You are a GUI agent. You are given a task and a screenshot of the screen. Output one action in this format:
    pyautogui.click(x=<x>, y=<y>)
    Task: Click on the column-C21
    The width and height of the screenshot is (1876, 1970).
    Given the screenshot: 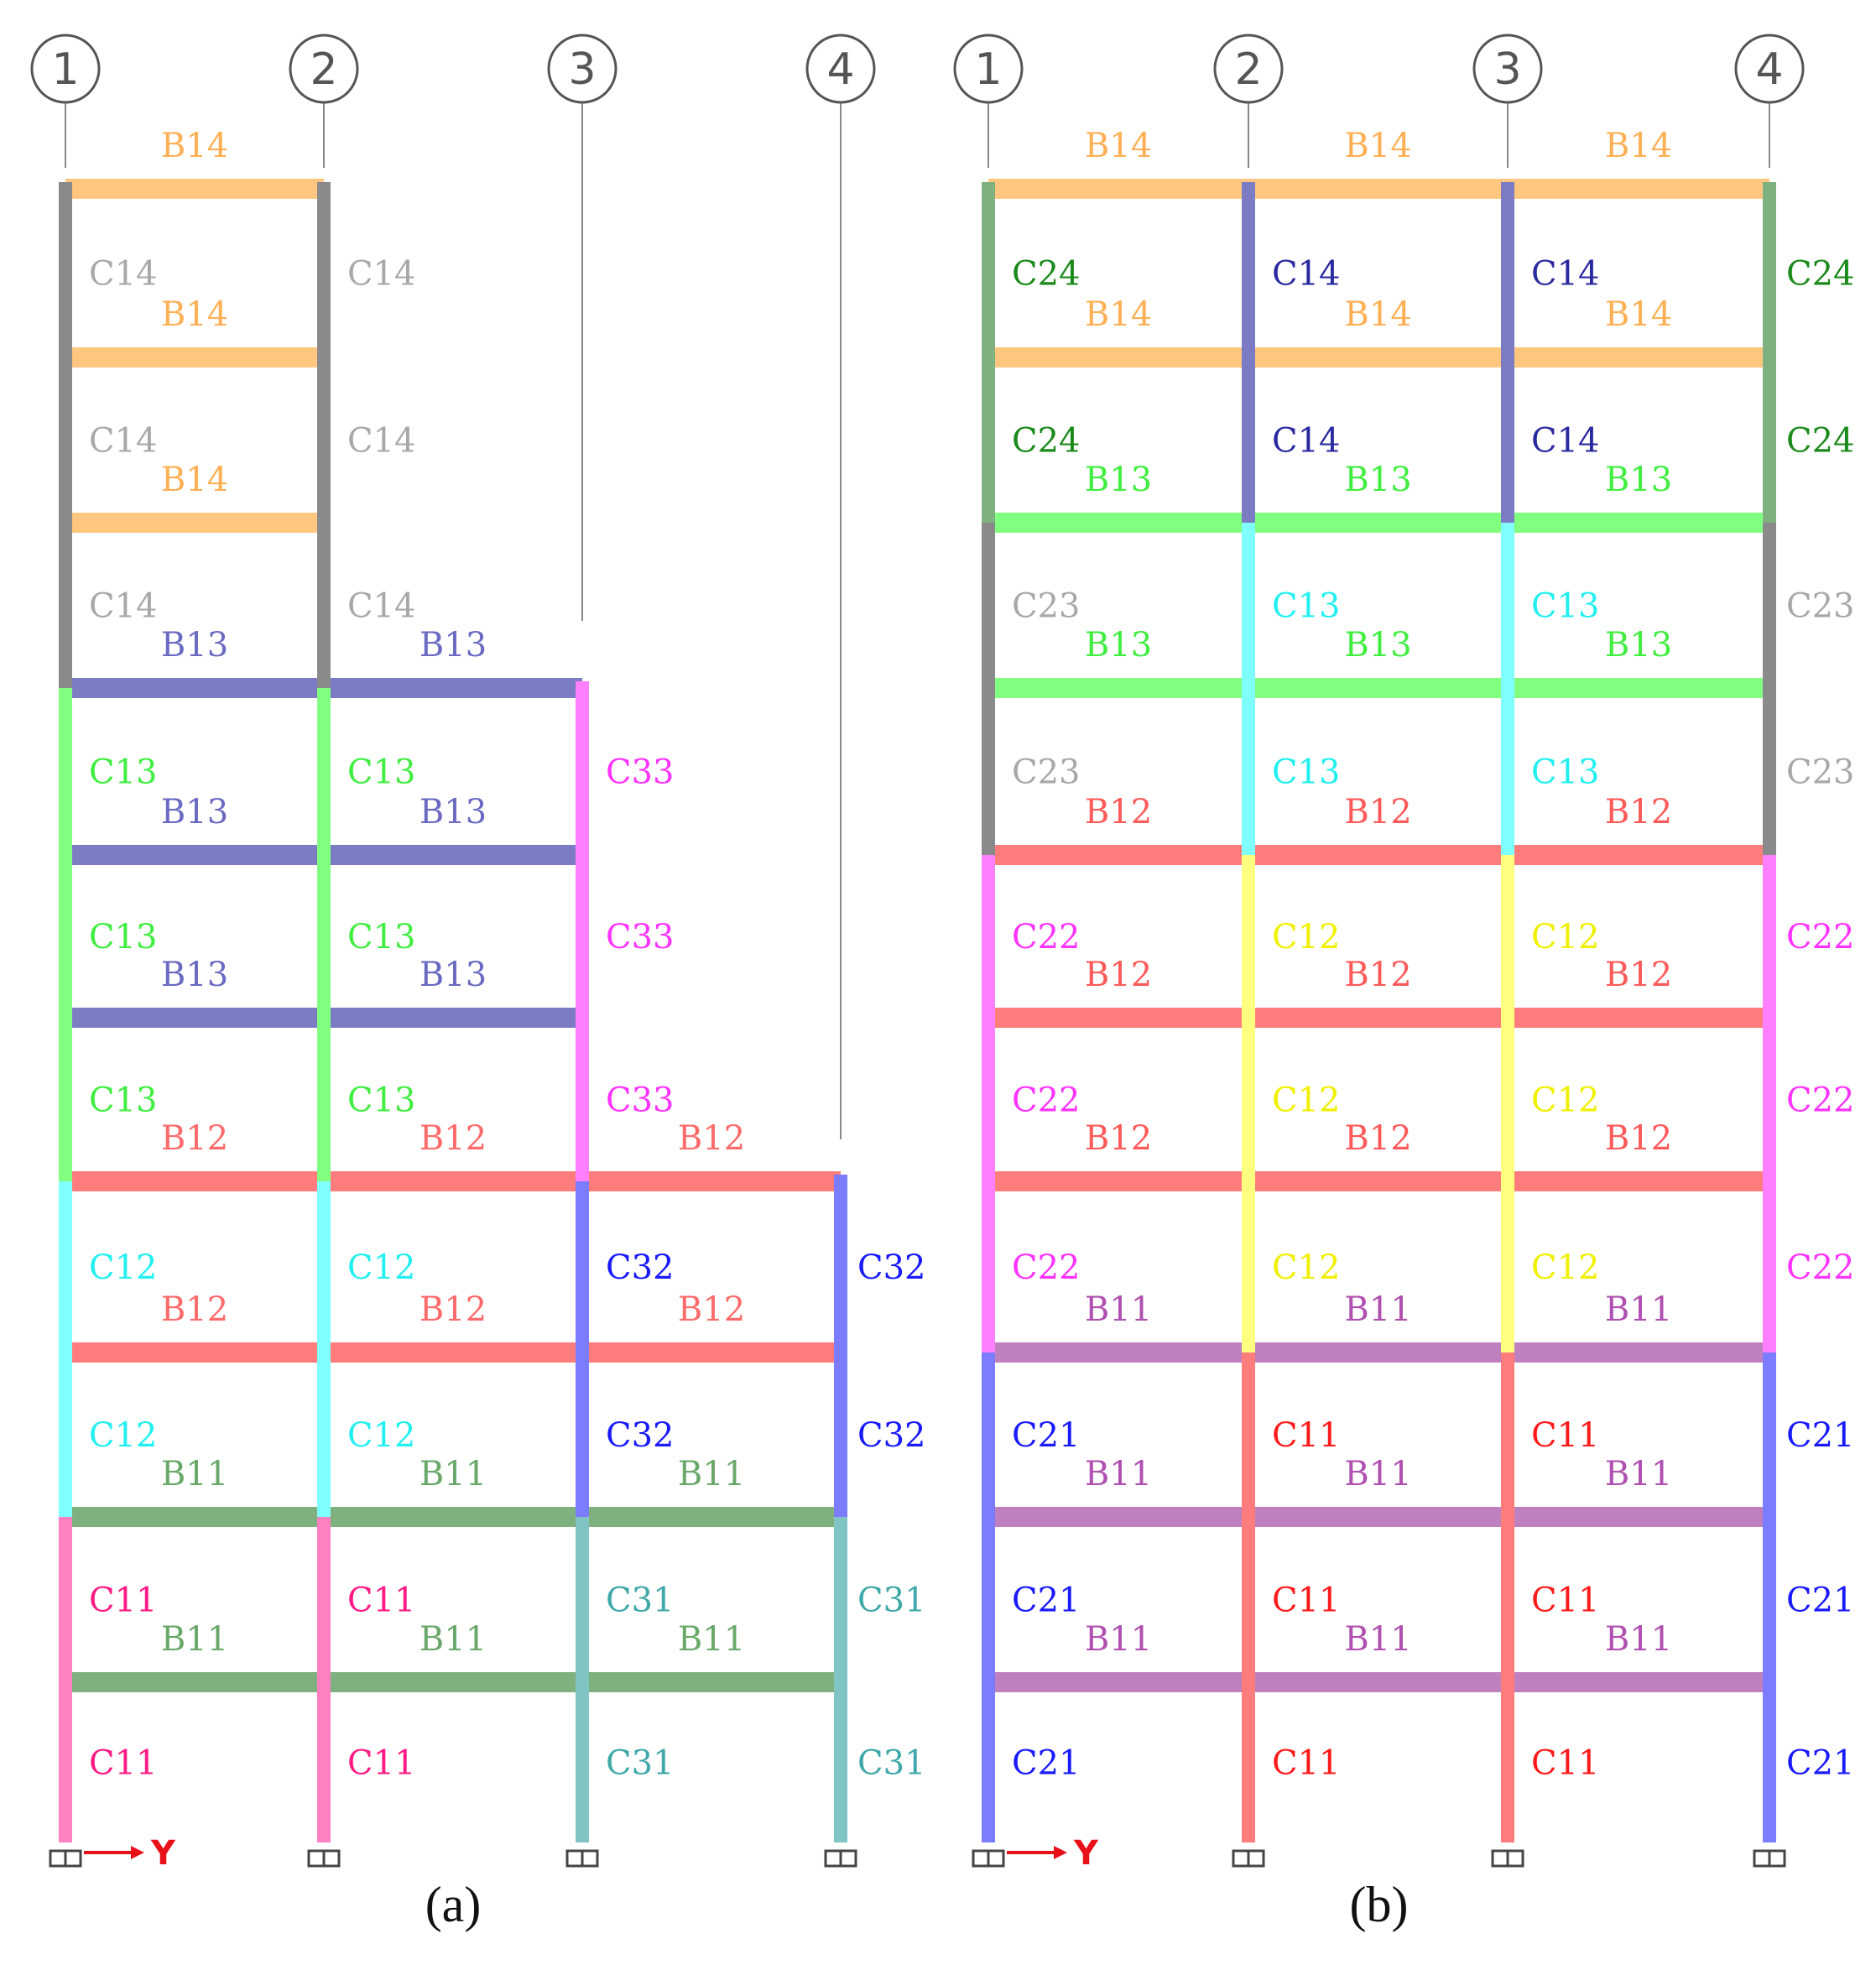 What is the action you would take?
    pyautogui.click(x=1769, y=1431)
    